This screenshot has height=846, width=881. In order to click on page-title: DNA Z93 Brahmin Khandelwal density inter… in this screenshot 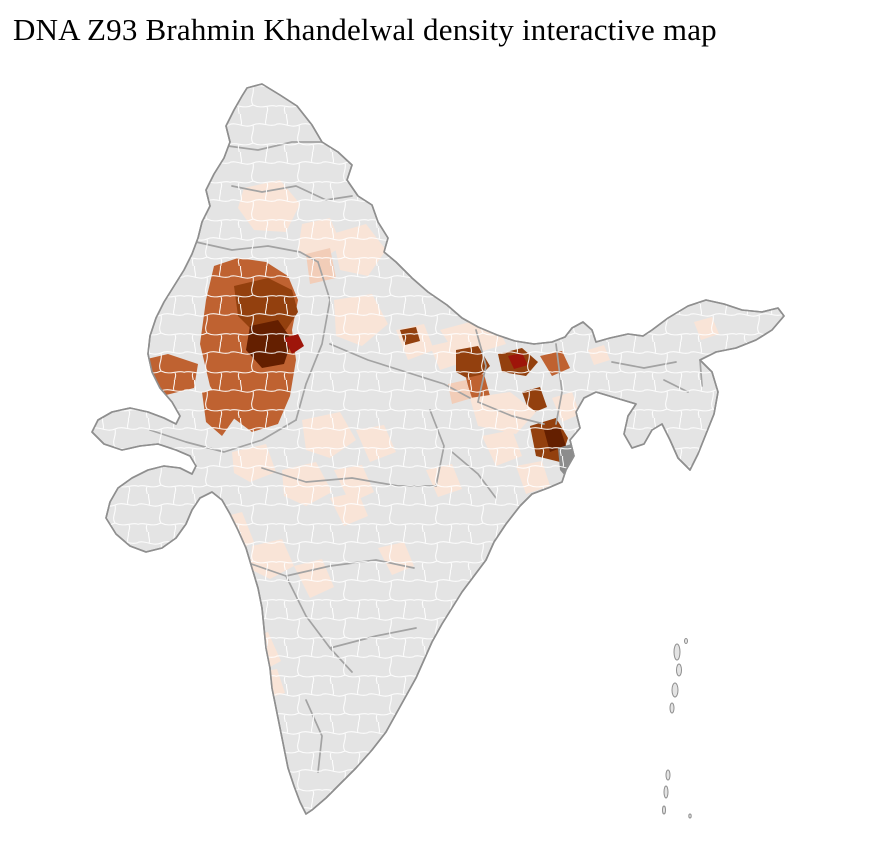, I will do `click(365, 29)`.